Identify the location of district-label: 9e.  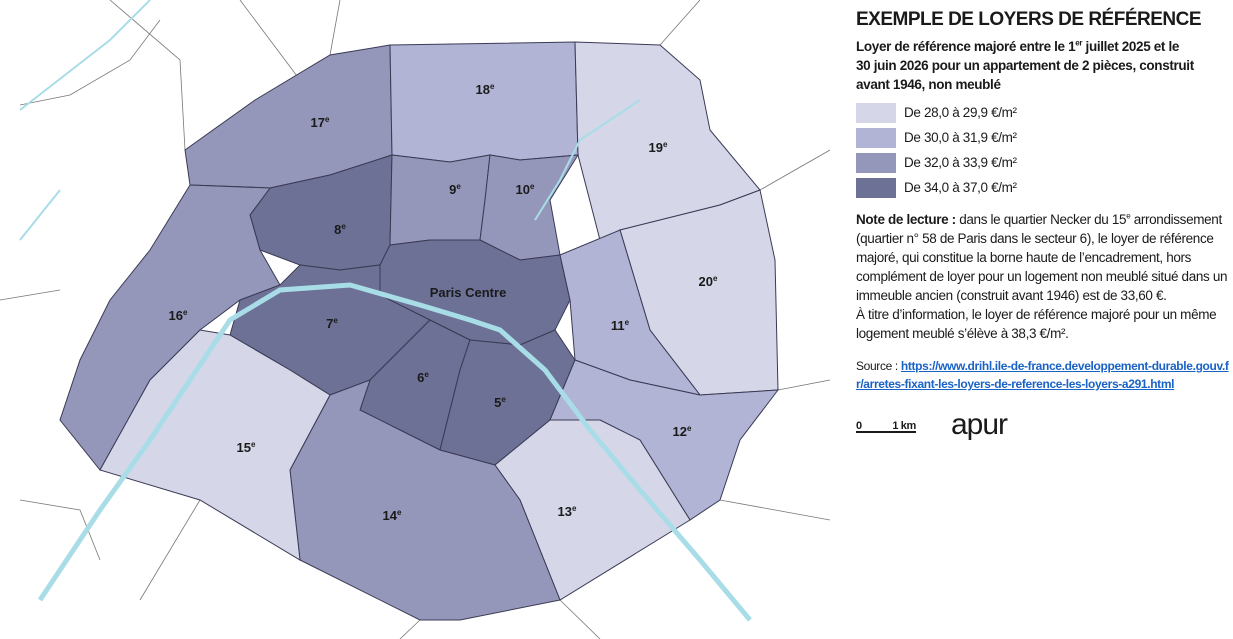
(455, 189).